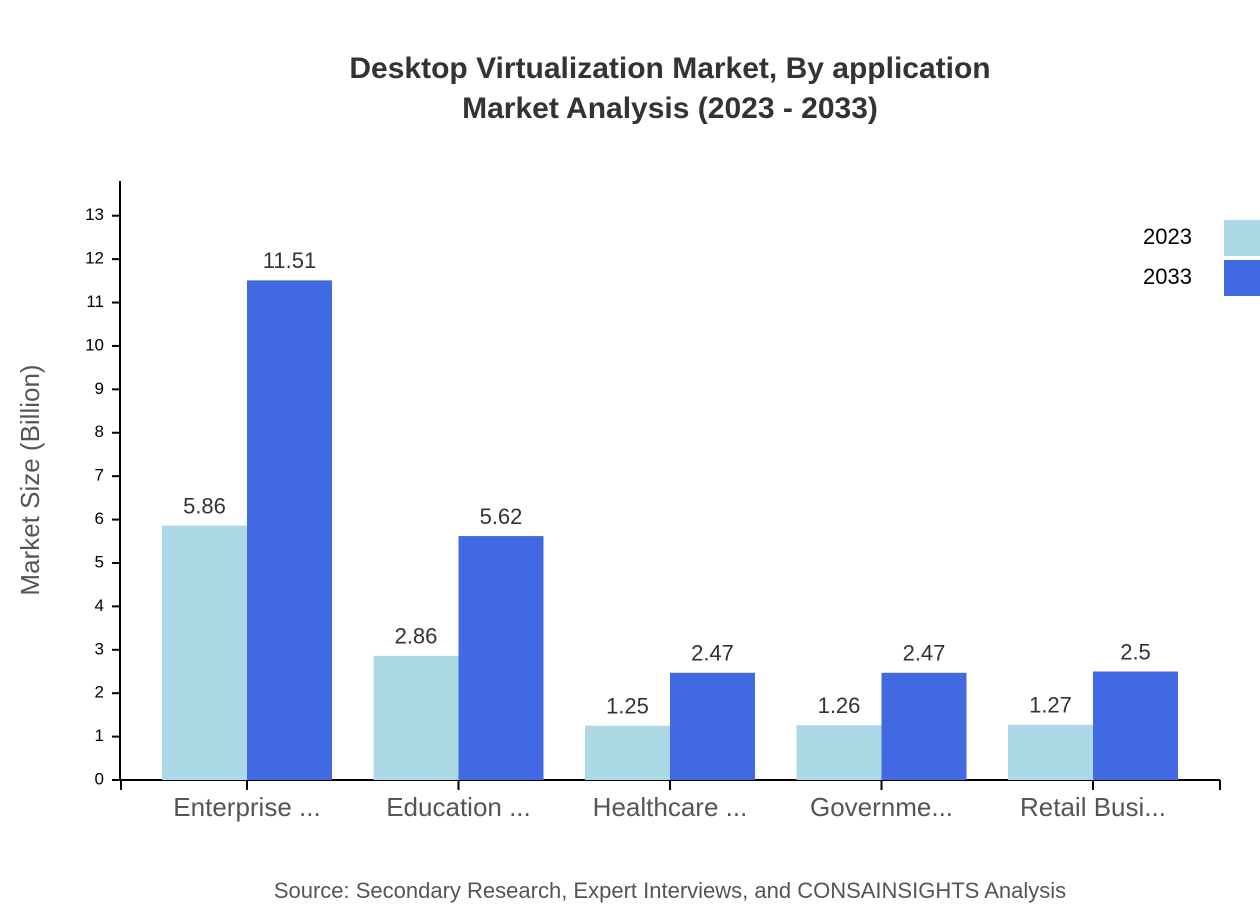 The image size is (1260, 920). What do you see at coordinates (1135, 651) in the screenshot?
I see `value-label: 2.5` at bounding box center [1135, 651].